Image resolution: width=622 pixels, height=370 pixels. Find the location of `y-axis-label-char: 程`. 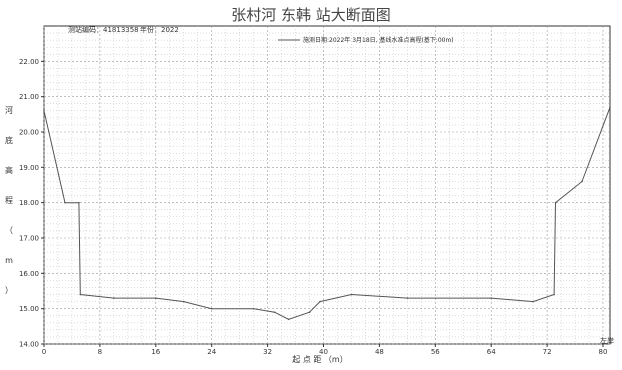

y-axis-label-char: 程 is located at coordinates (9, 200).